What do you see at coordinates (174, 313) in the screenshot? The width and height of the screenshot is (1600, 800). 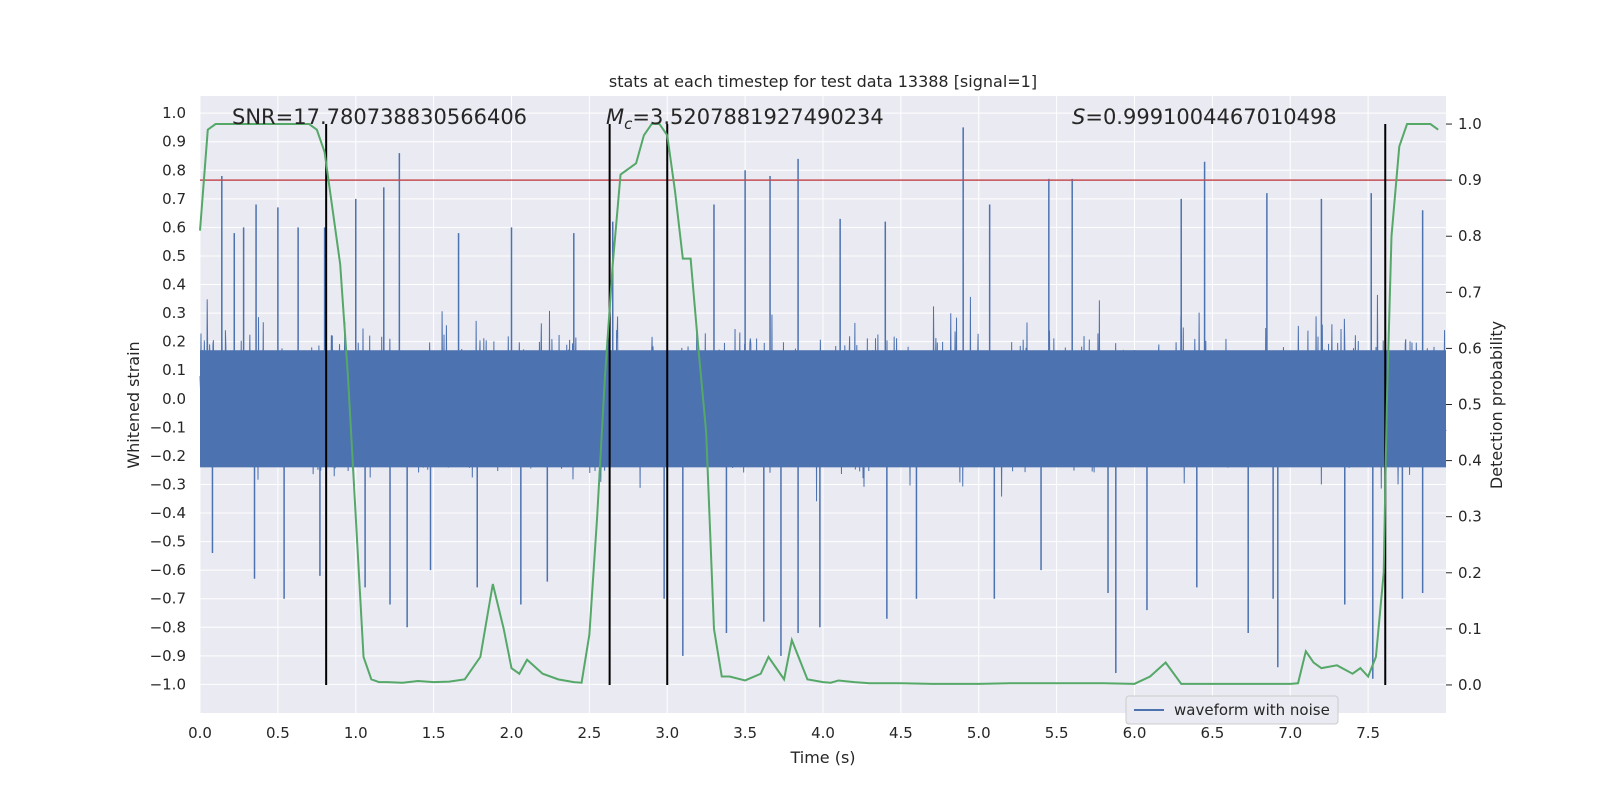 I see `y-tick-label: 0.3` at bounding box center [174, 313].